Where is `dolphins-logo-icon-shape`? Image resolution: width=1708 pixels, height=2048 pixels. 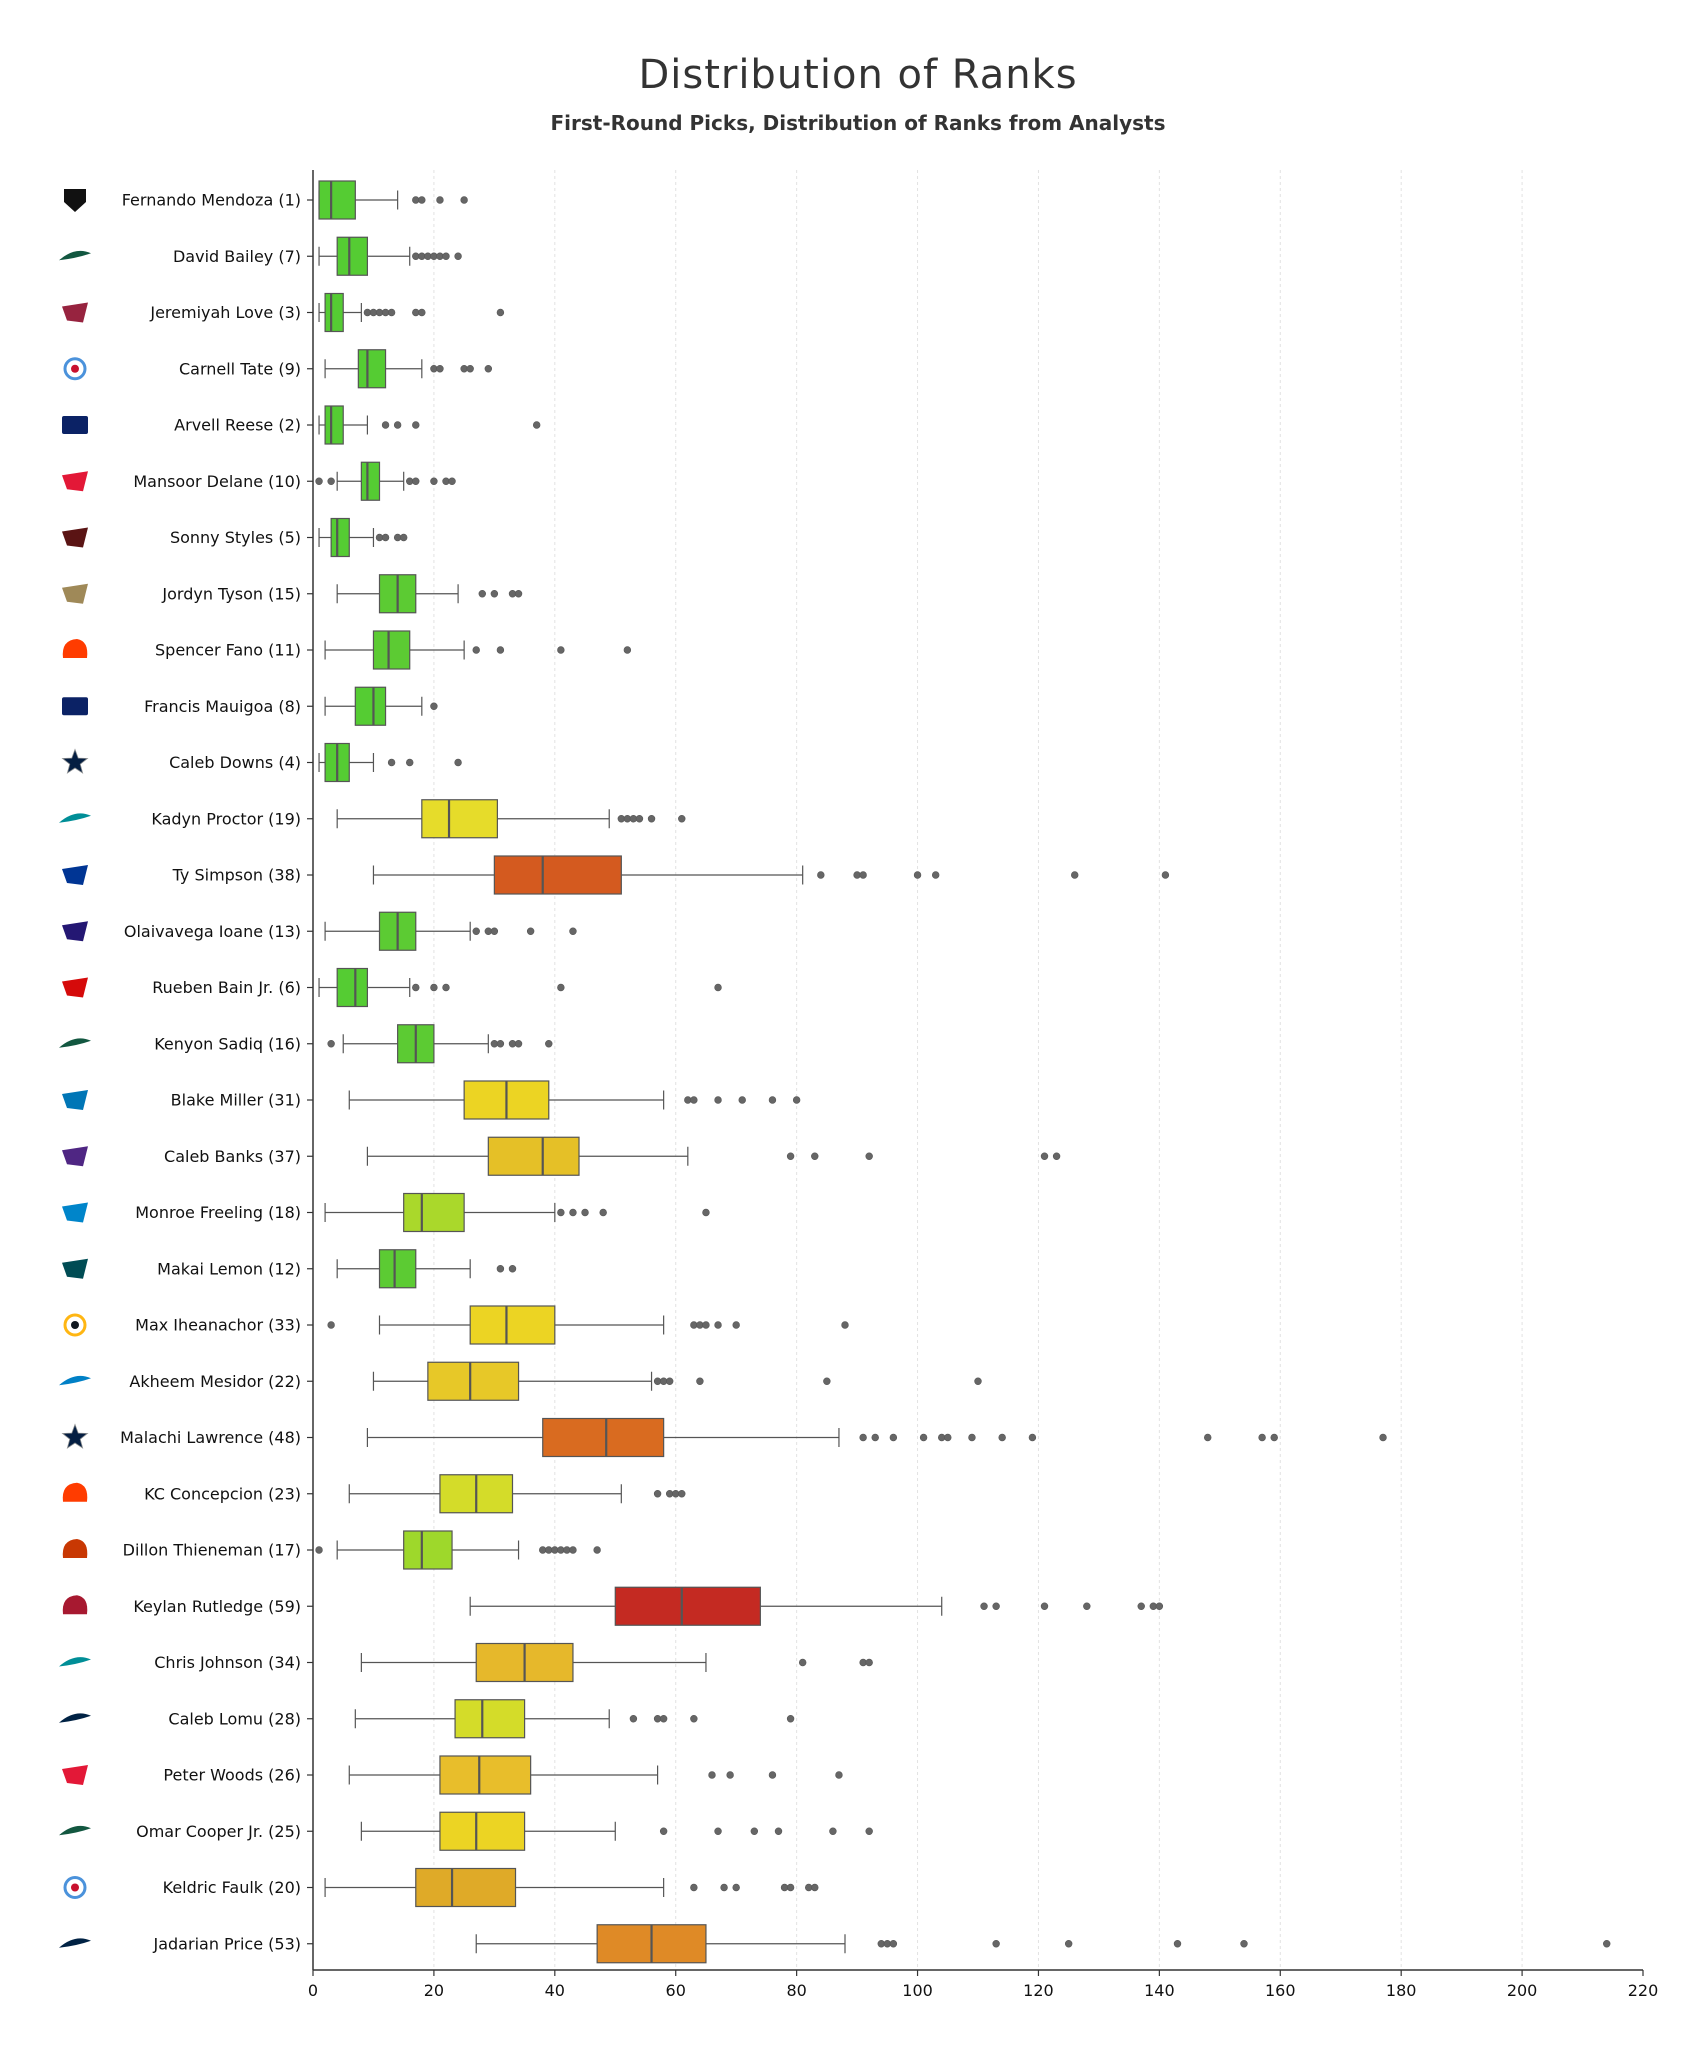 dolphins-logo-icon-shape is located at coordinates (75, 1662).